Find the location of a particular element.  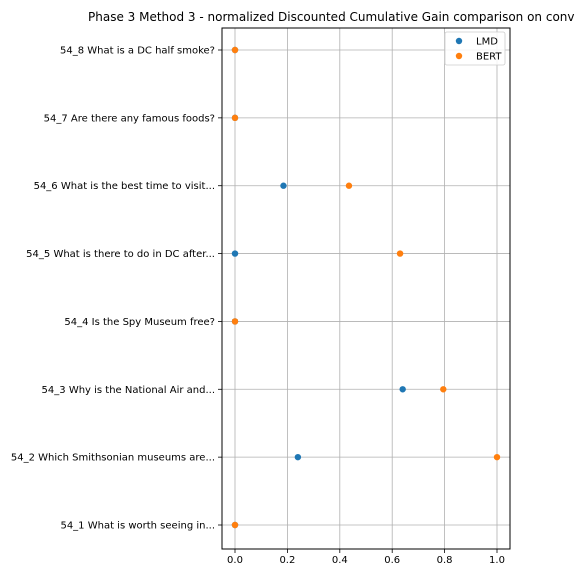

legend-marker-bert is located at coordinates (459, 56).